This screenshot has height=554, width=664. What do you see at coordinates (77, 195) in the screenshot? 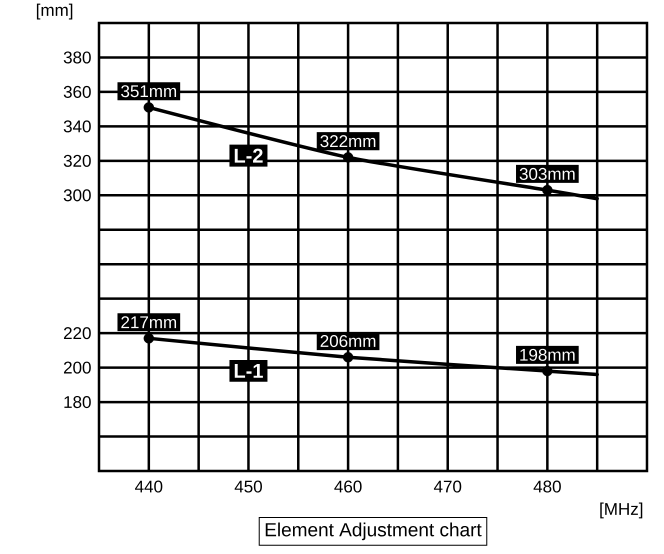
I see `y-tick-label: 300` at bounding box center [77, 195].